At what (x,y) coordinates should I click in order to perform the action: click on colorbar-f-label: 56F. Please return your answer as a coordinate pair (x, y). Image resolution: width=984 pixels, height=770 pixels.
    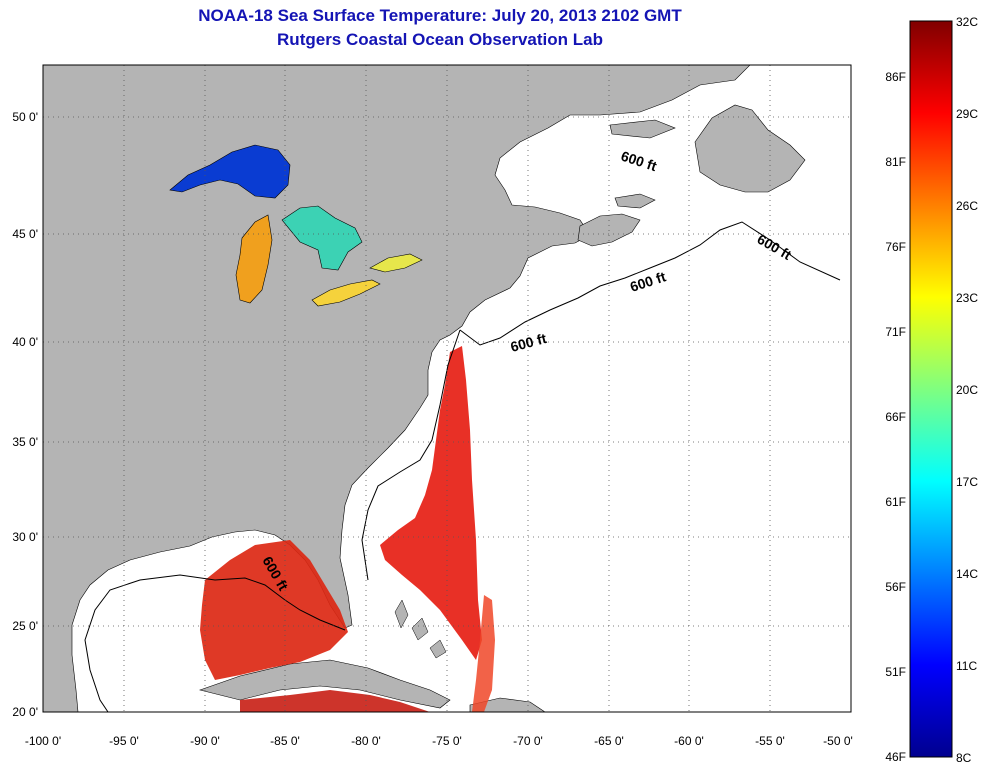
    Looking at the image, I should click on (895, 587).